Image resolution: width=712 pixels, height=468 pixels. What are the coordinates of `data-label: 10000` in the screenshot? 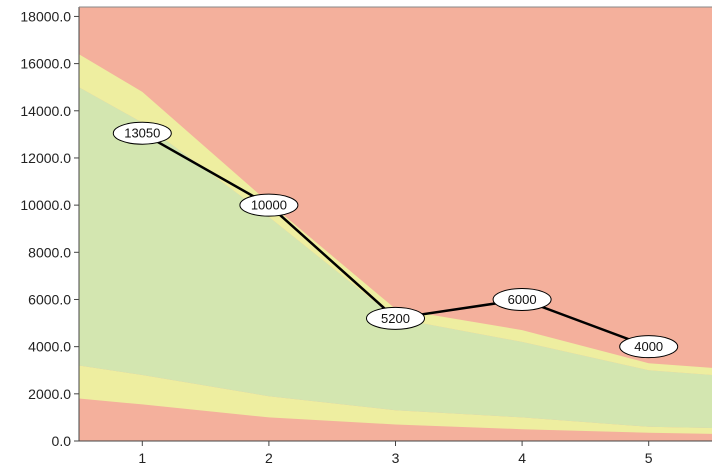 It's located at (269, 205).